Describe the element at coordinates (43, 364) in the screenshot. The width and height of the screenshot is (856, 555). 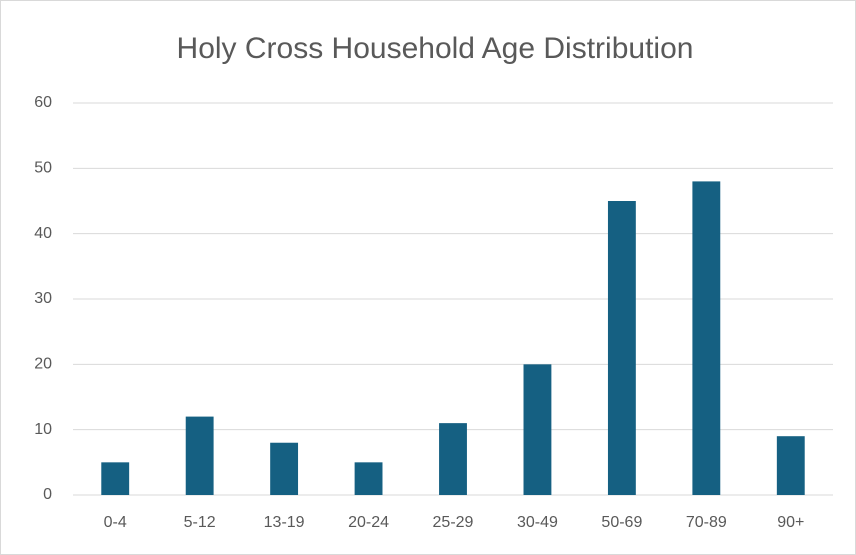
I see `y-tick-label: 20` at that location.